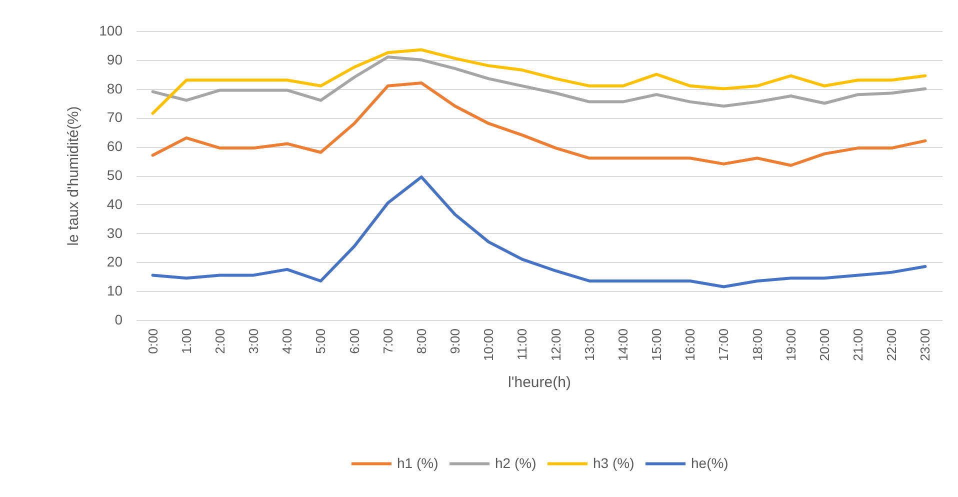 Image resolution: width=958 pixels, height=497 pixels. I want to click on x-tick-label: 15:00, so click(656, 345).